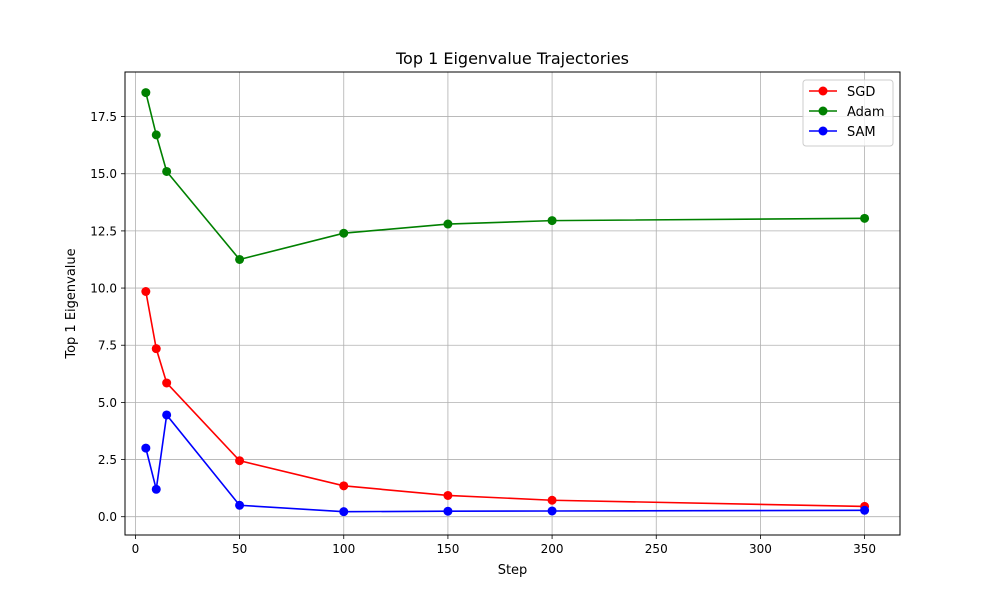  What do you see at coordinates (552, 549) in the screenshot?
I see `x-tick-label: 200` at bounding box center [552, 549].